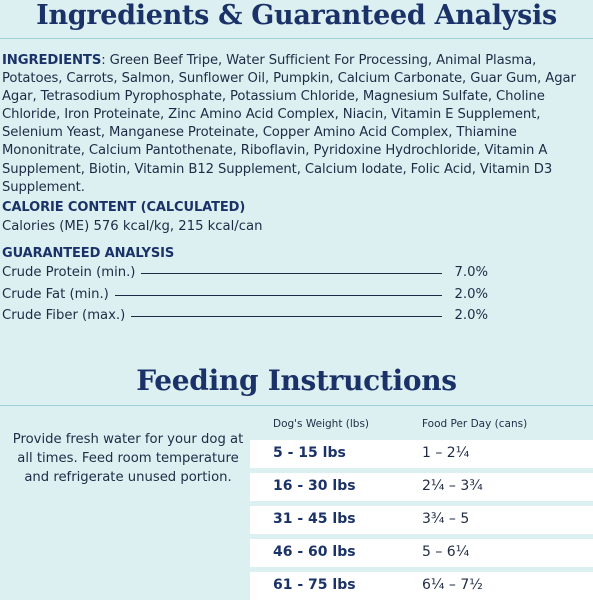 The width and height of the screenshot is (593, 600). I want to click on col-header-weight: Dog's Weight (lbs), so click(321, 424).